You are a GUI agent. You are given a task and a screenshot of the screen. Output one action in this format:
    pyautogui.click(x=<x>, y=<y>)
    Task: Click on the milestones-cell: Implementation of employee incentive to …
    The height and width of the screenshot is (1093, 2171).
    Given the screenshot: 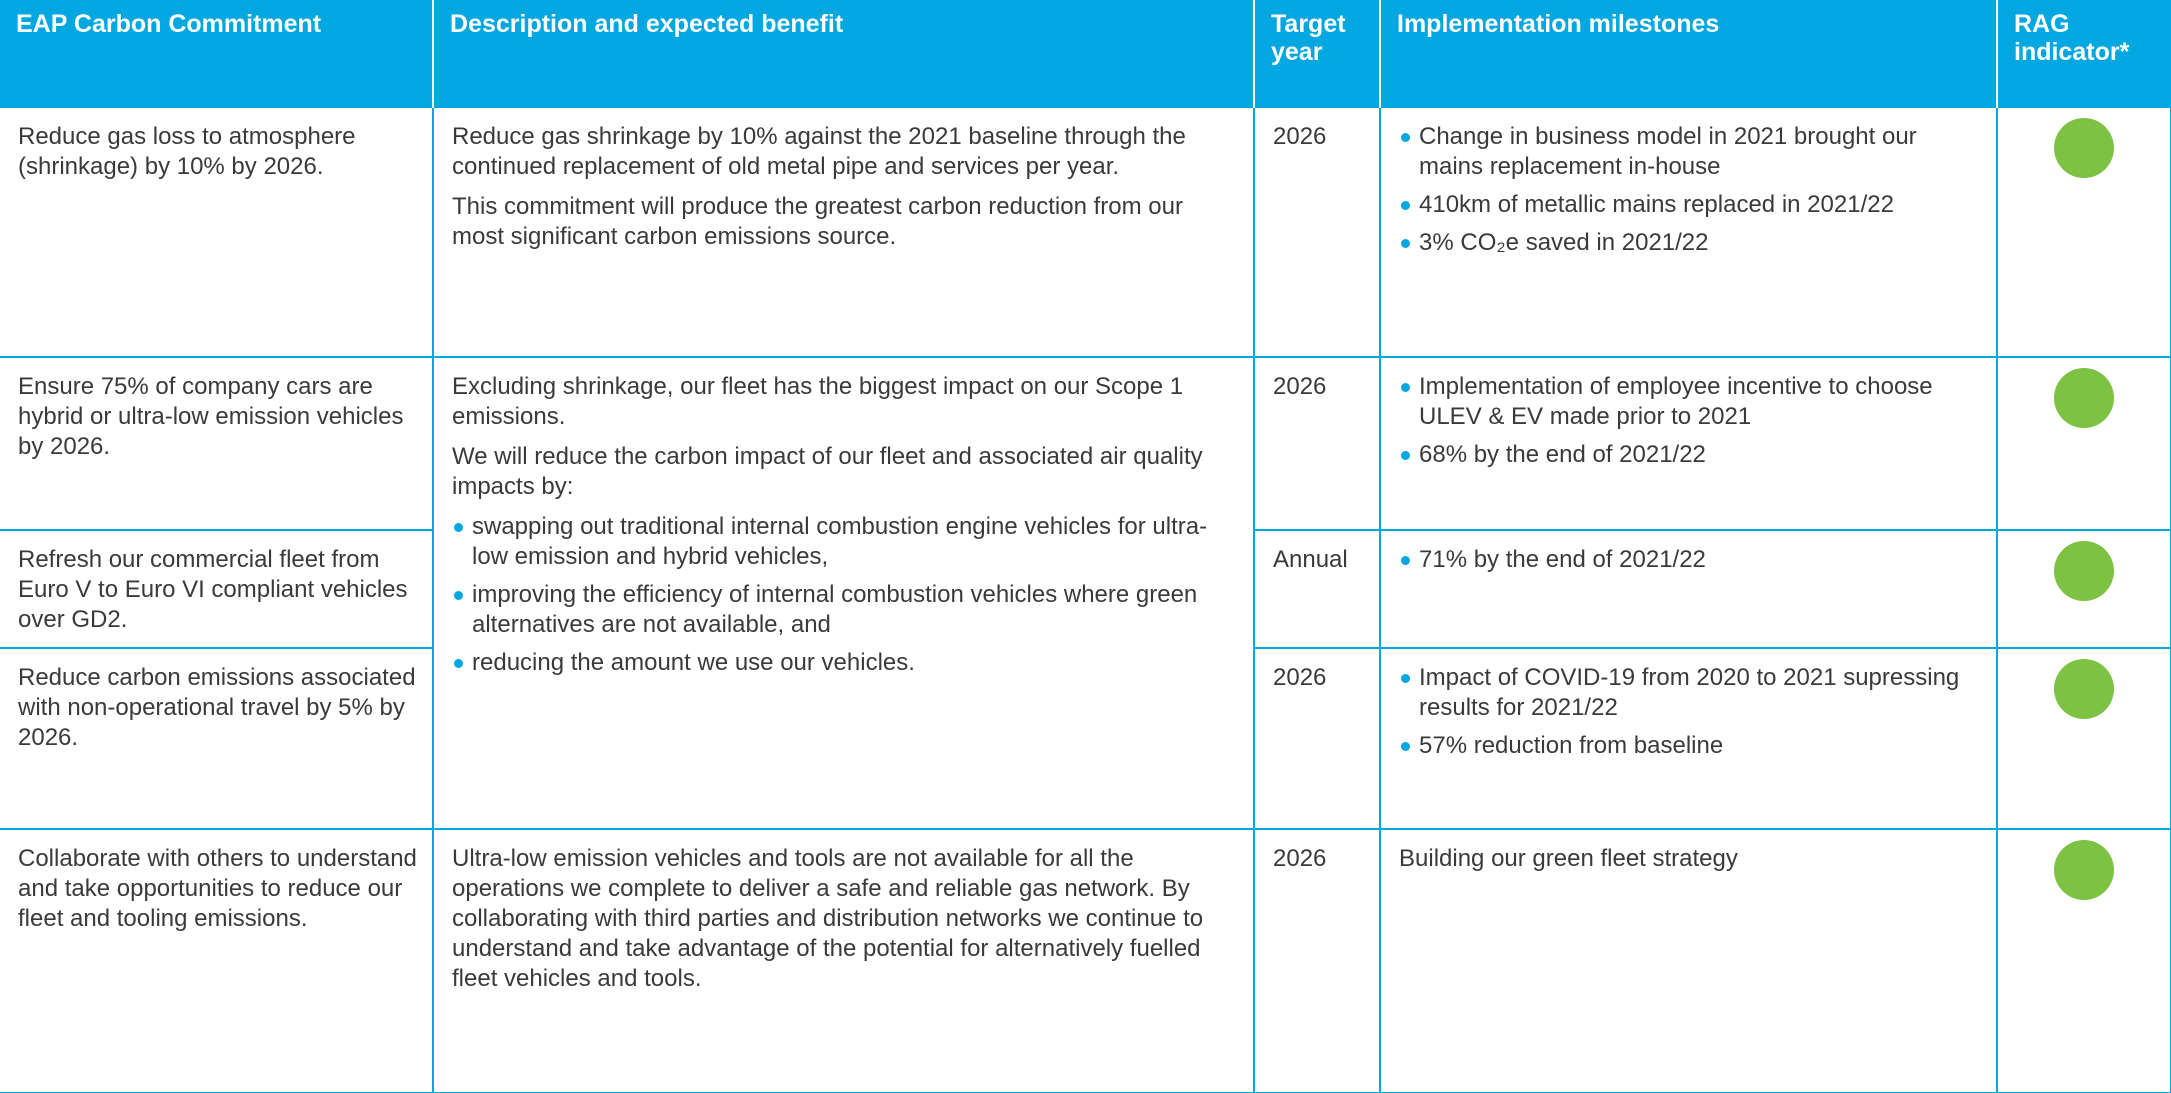 What is the action you would take?
    pyautogui.click(x=1688, y=443)
    